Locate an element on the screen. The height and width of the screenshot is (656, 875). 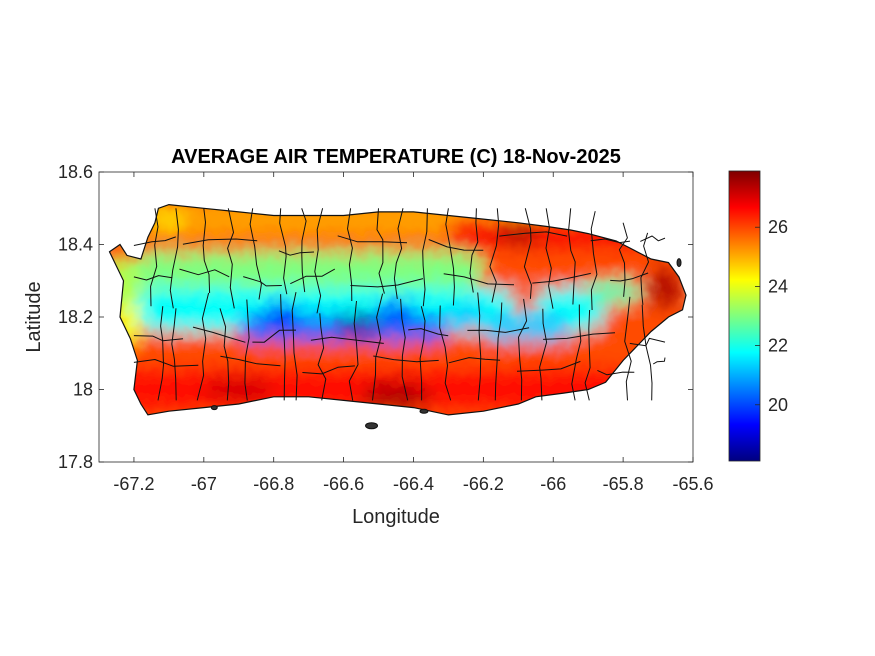
y-tick-label: 18.4 is located at coordinates (75, 245).